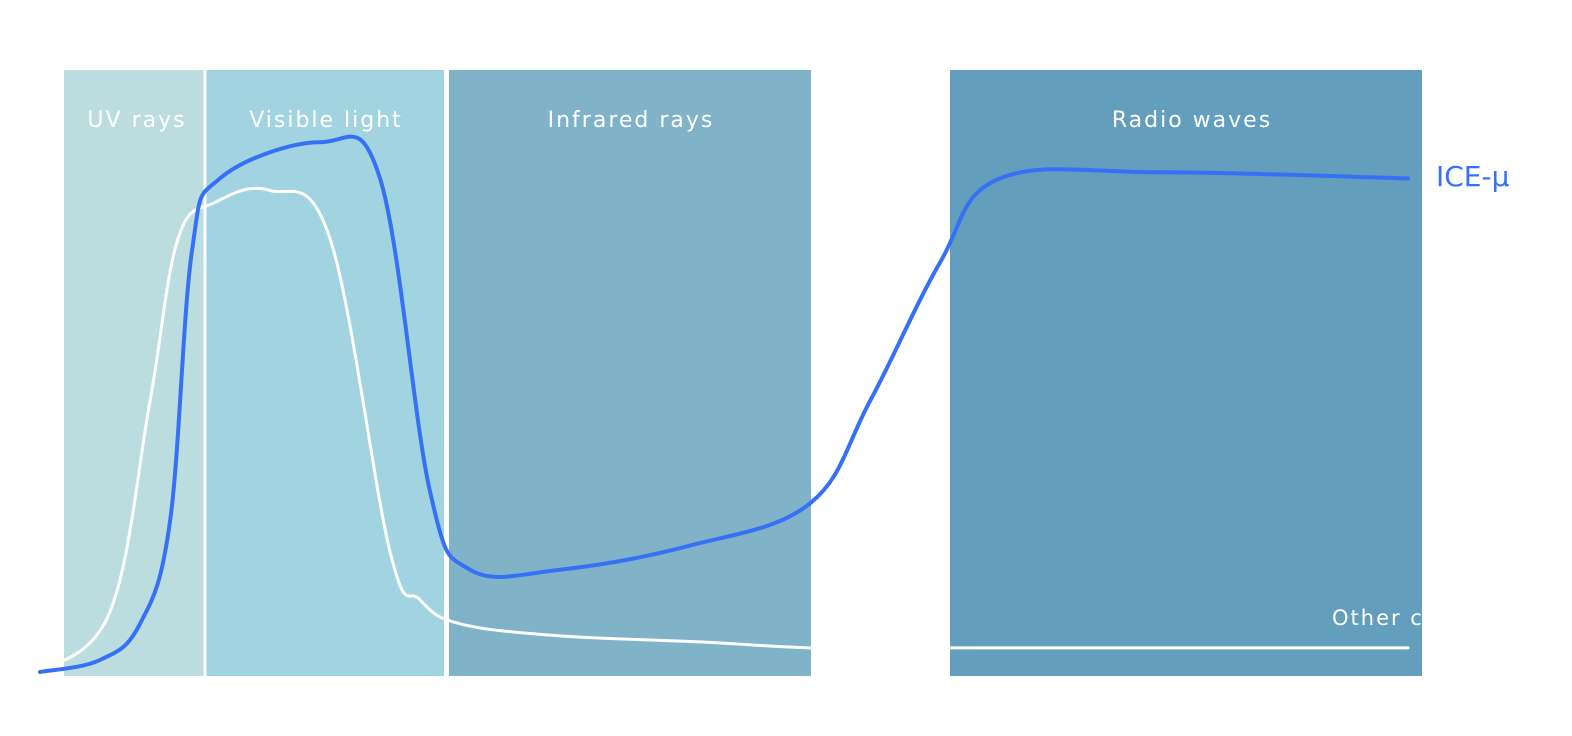 The width and height of the screenshot is (1572, 736). I want to click on band-visible-light, so click(325, 373).